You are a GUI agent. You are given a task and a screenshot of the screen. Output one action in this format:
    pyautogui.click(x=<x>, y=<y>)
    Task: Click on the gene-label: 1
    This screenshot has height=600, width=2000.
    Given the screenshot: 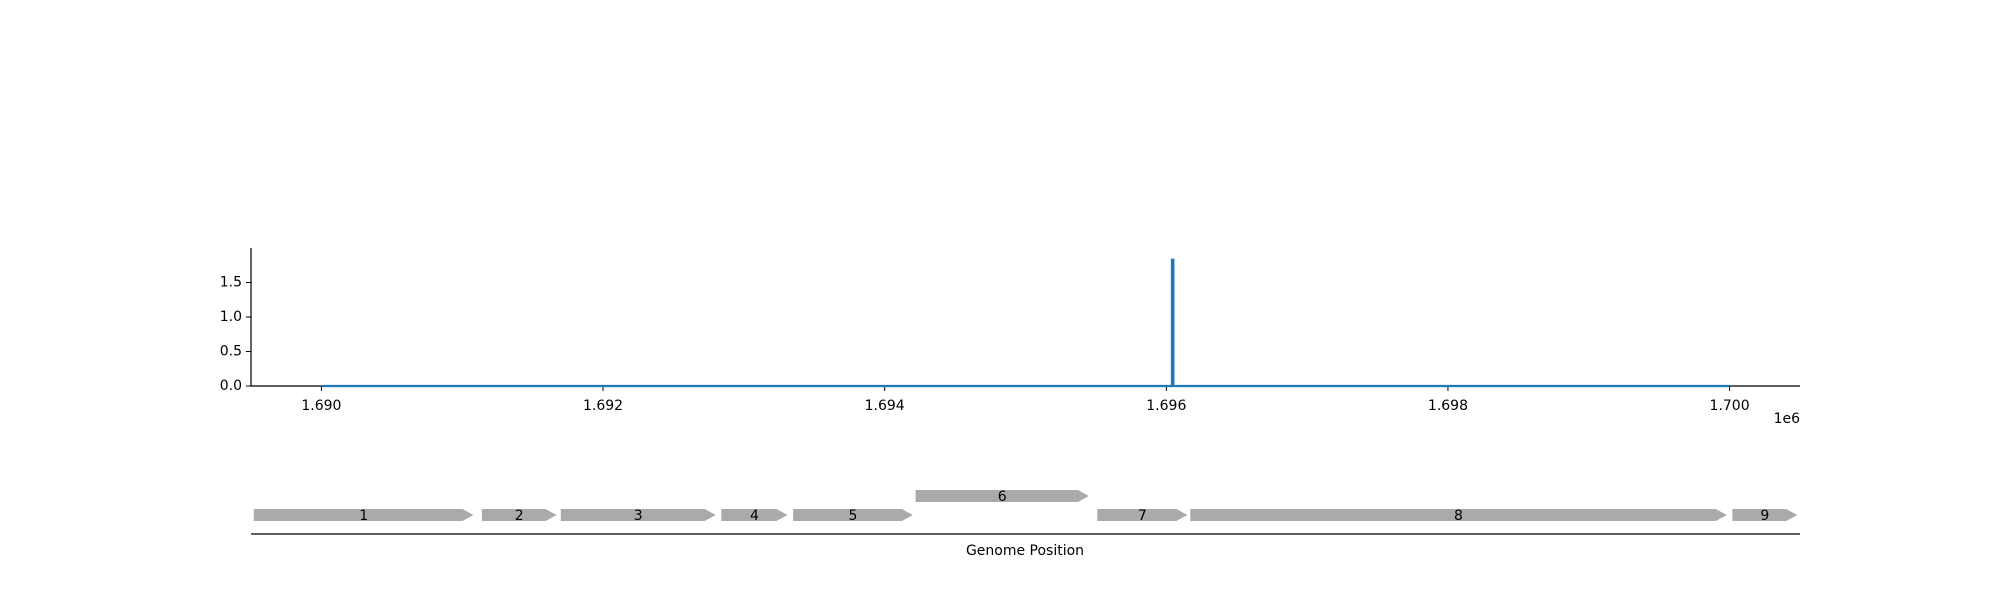 What is the action you would take?
    pyautogui.click(x=363, y=516)
    